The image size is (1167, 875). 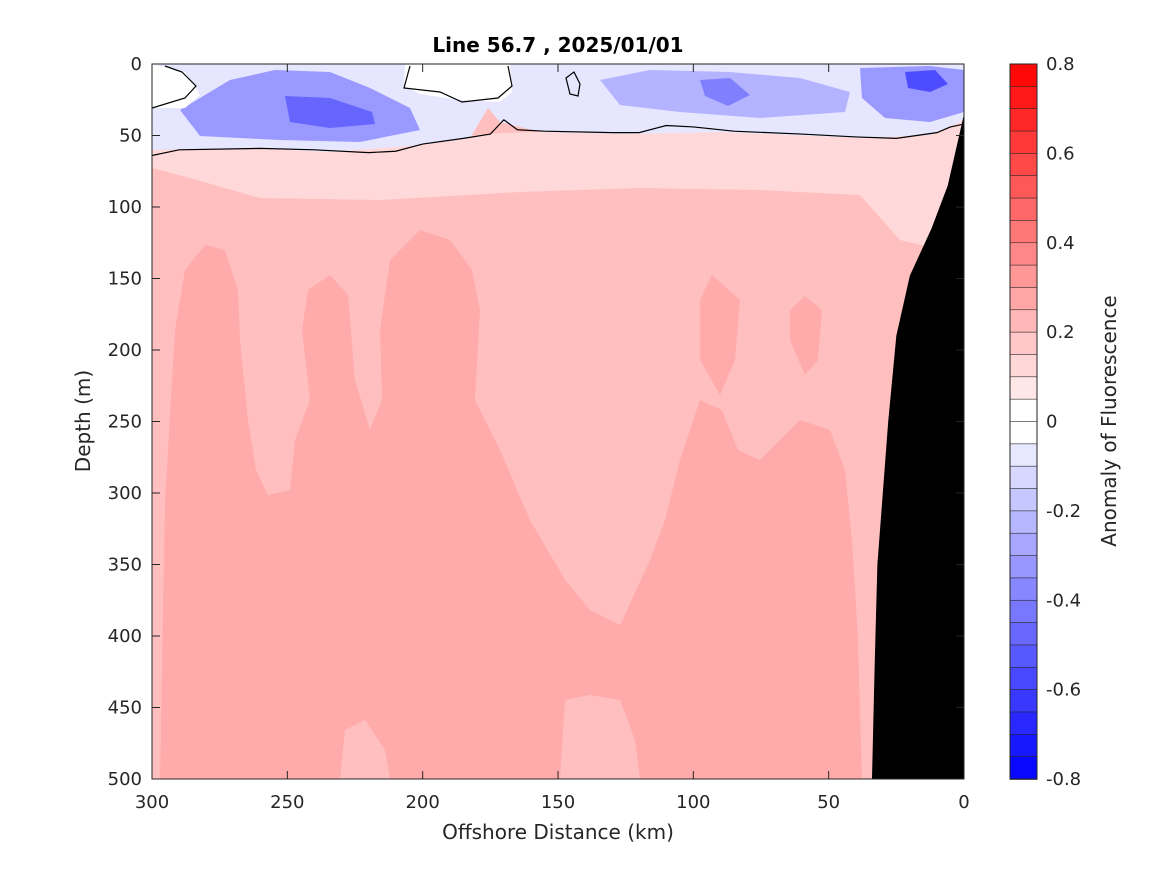 What do you see at coordinates (725, 92) in the screenshot?
I see `field-negative-mid-core` at bounding box center [725, 92].